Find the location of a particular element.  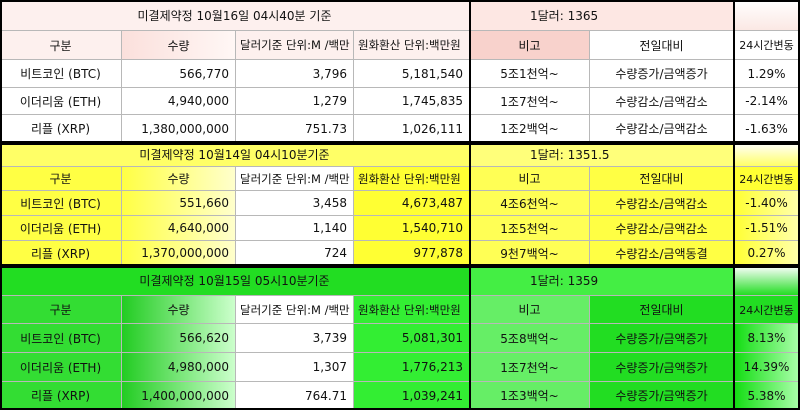

usd-value: 1,279 is located at coordinates (295, 101).